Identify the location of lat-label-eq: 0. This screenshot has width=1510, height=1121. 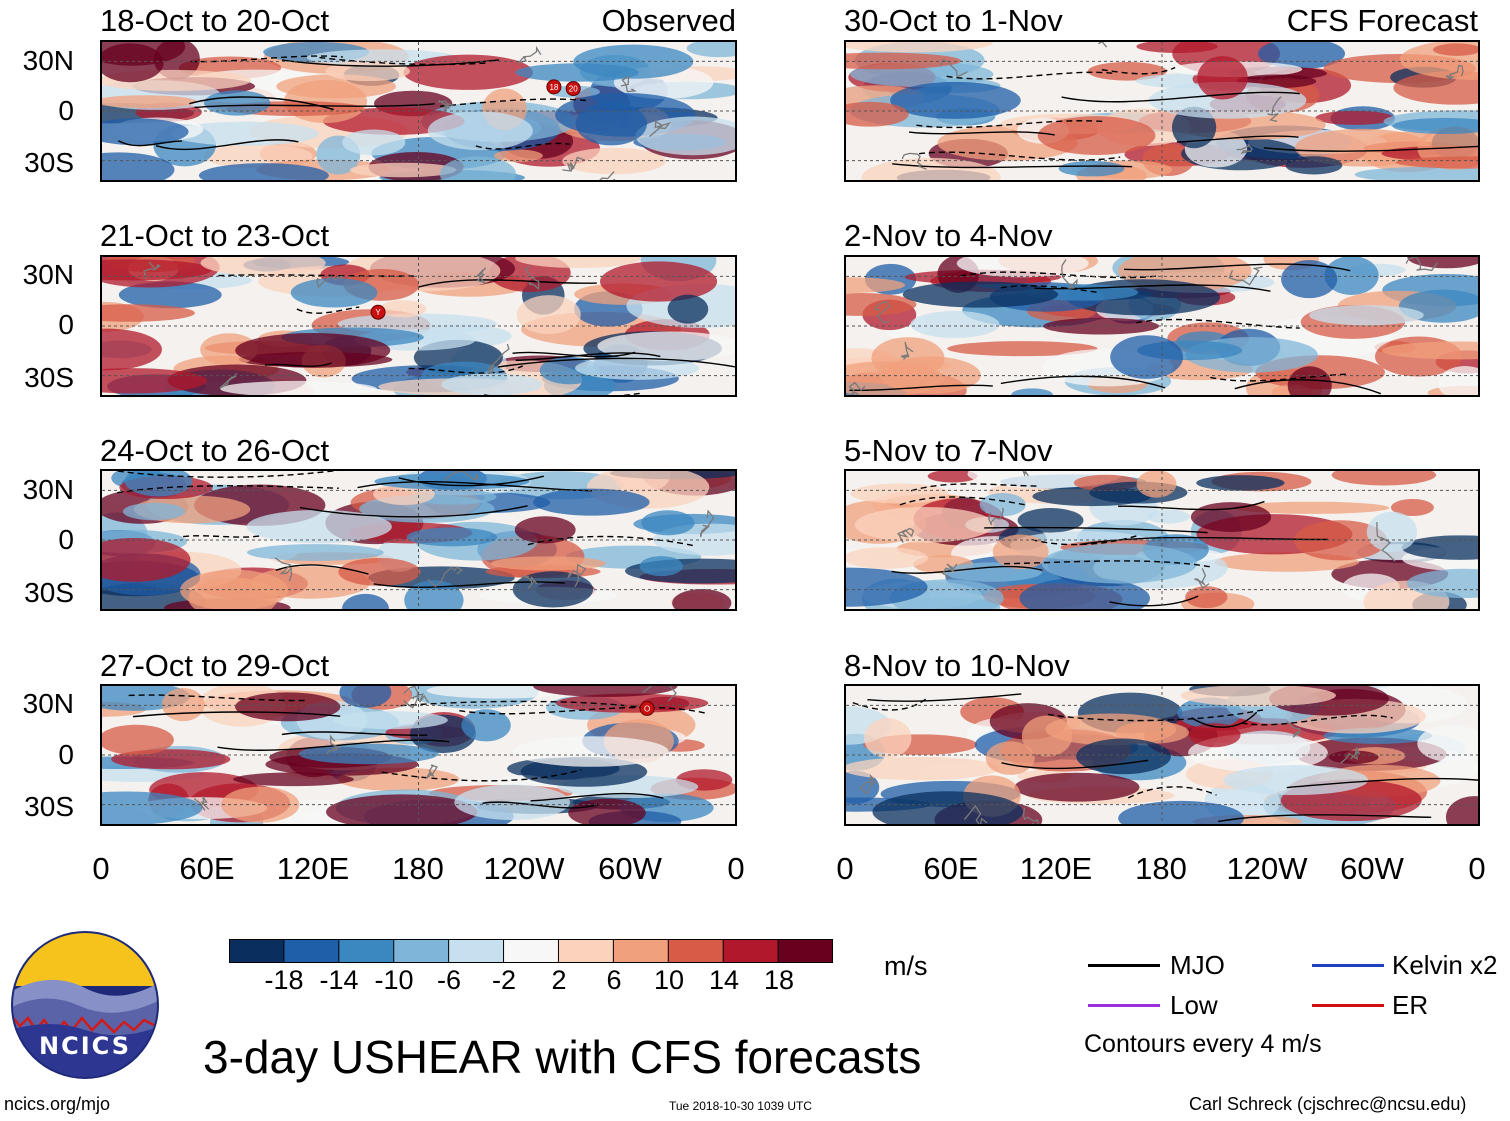
(66, 539).